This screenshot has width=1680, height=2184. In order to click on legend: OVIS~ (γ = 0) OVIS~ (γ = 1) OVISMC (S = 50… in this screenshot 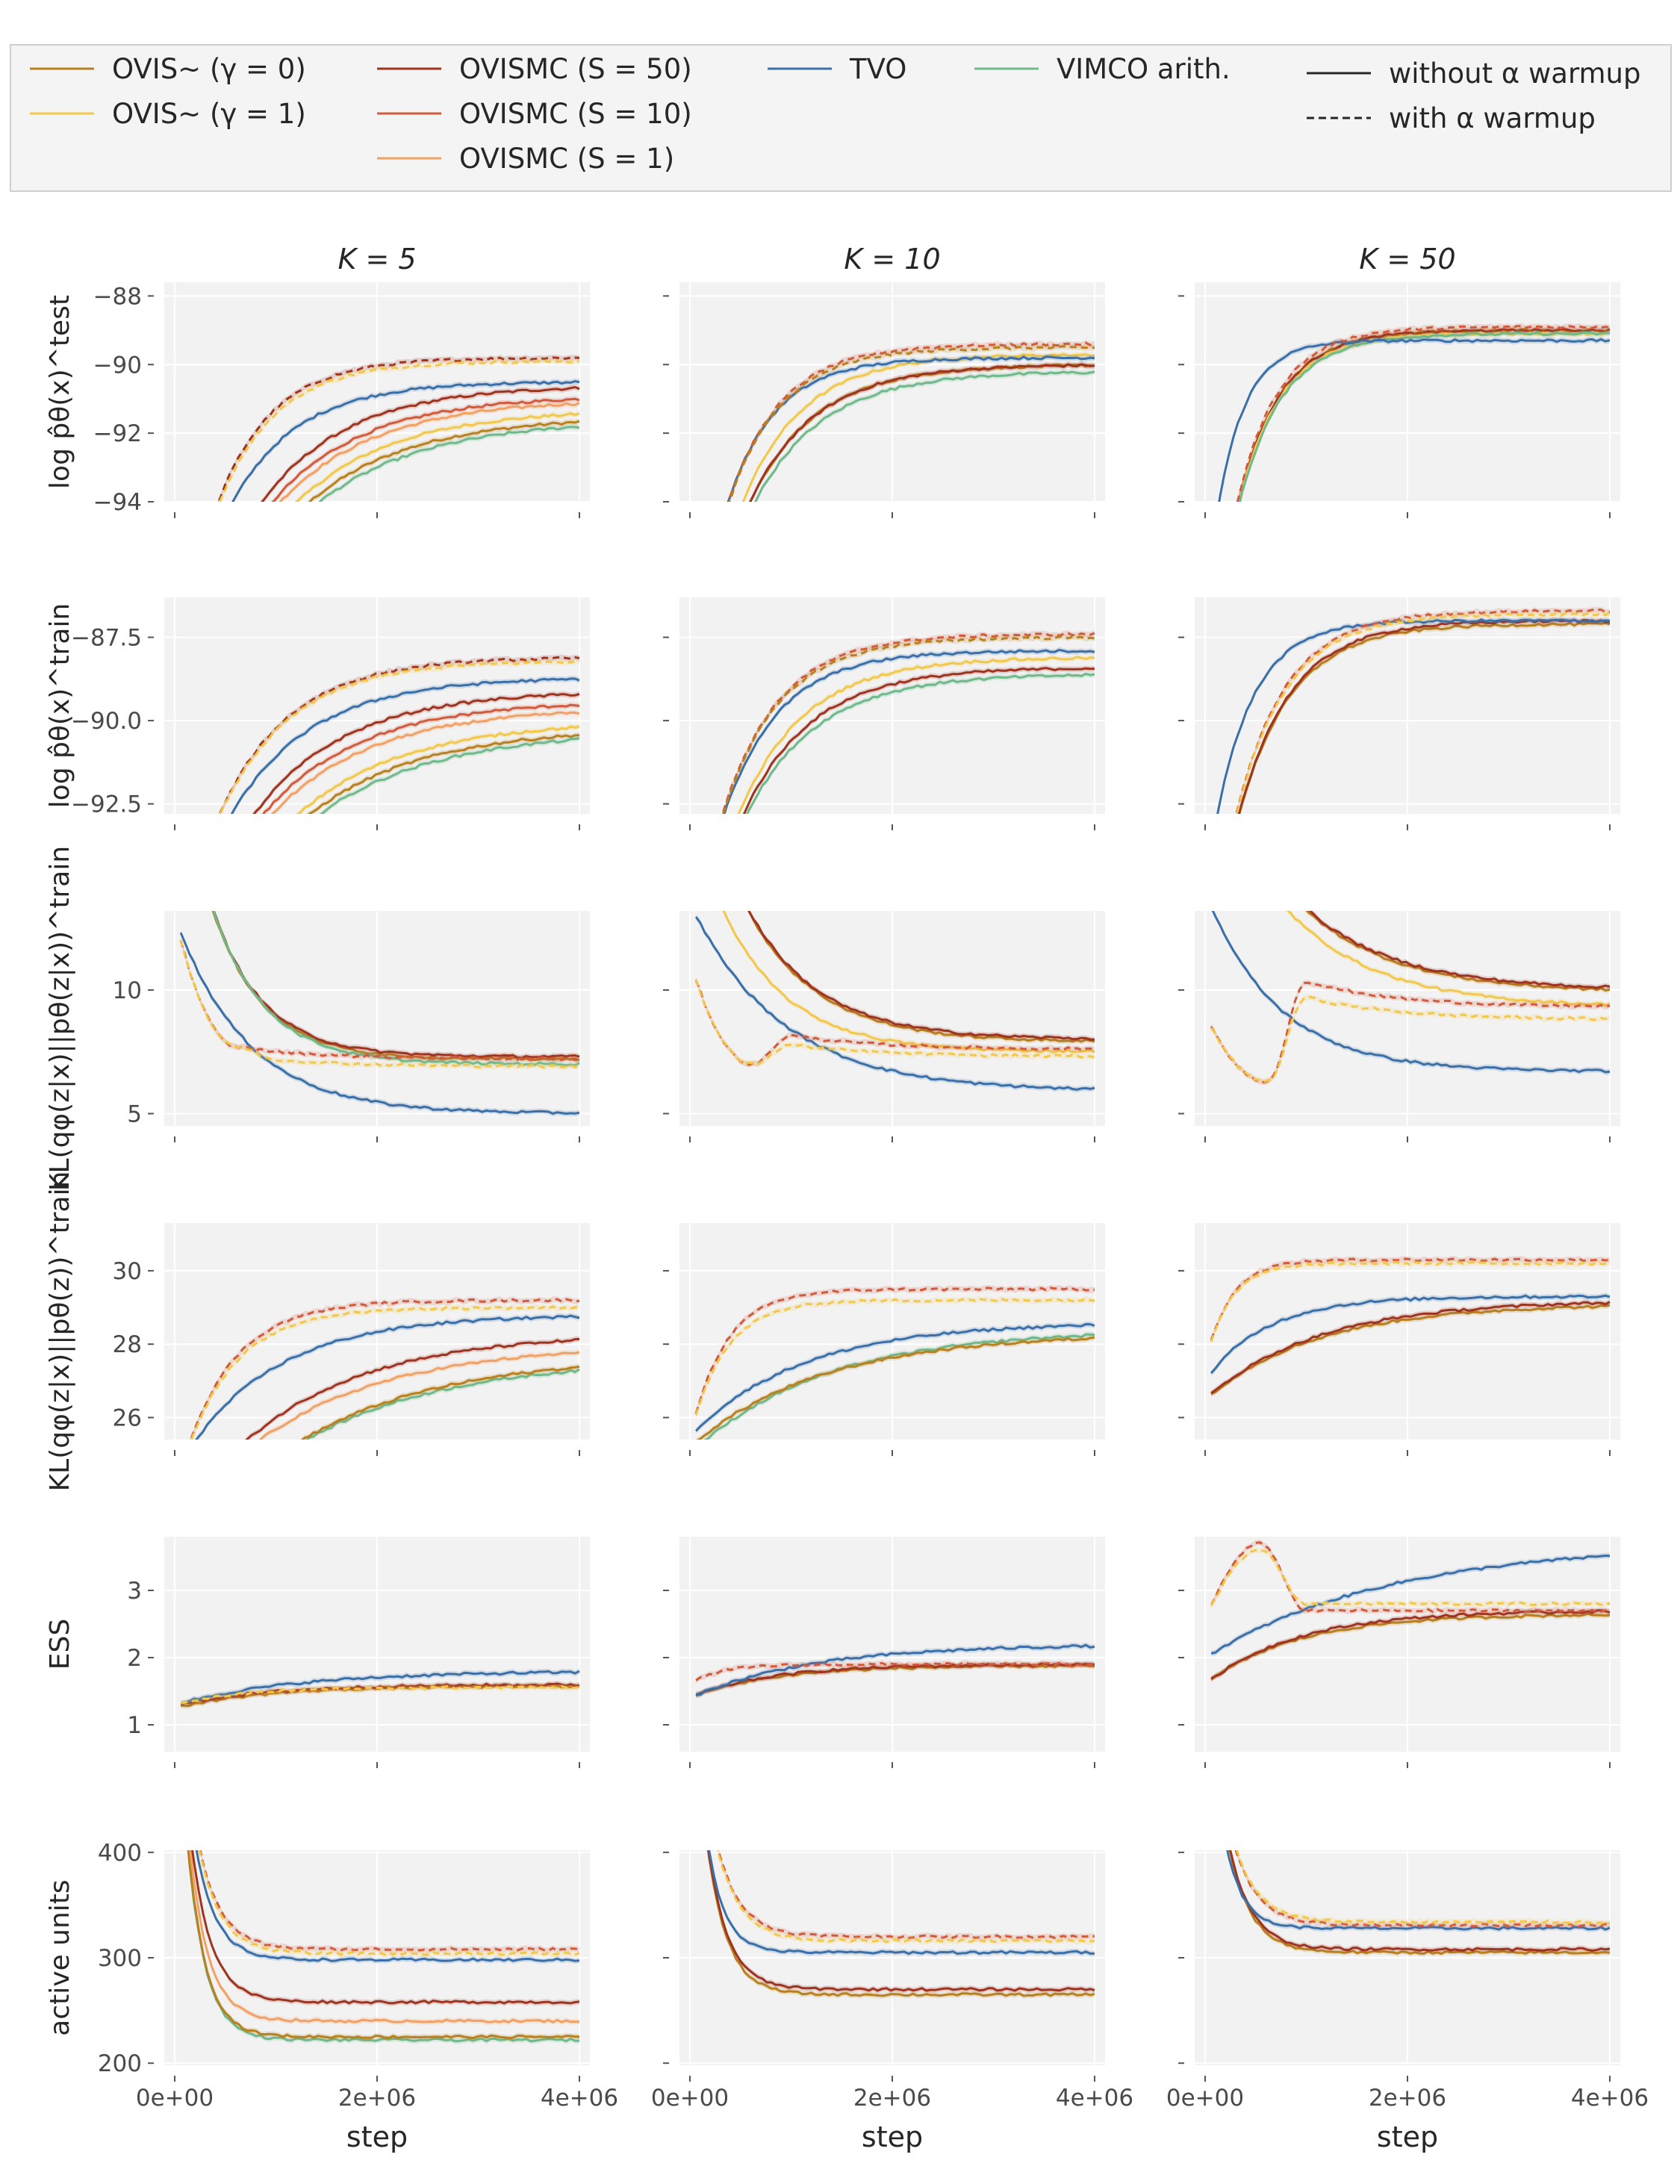, I will do `click(841, 118)`.